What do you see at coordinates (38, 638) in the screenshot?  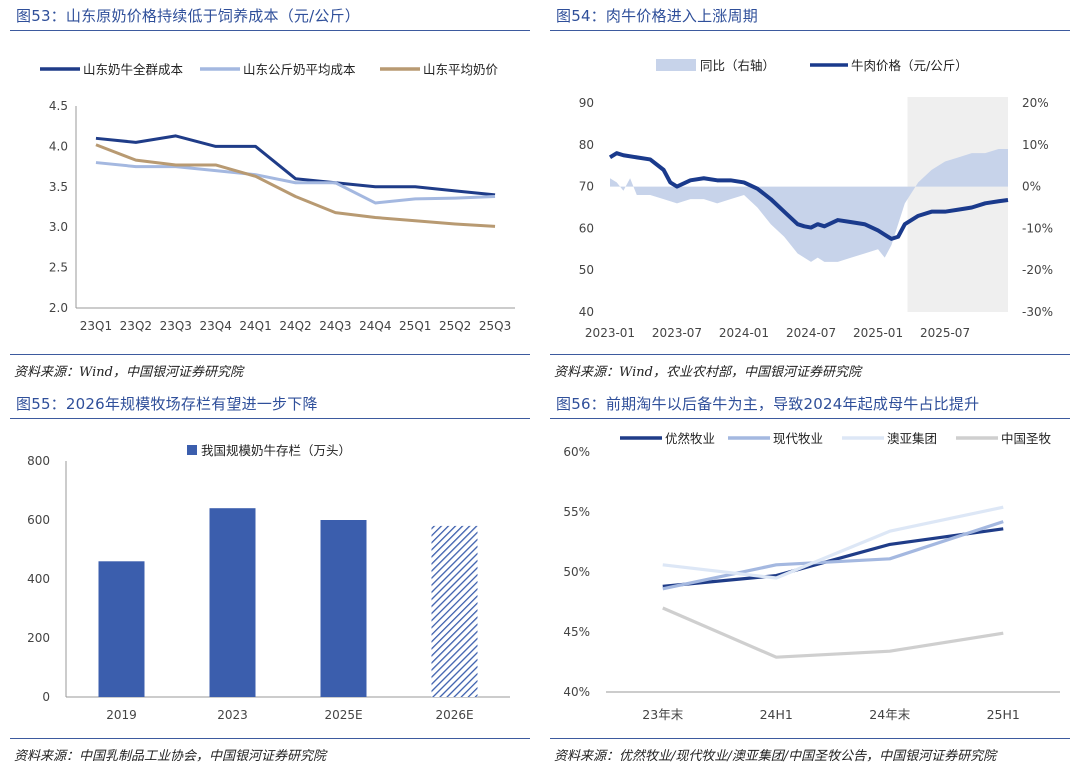 I see `y-tick-label: 200` at bounding box center [38, 638].